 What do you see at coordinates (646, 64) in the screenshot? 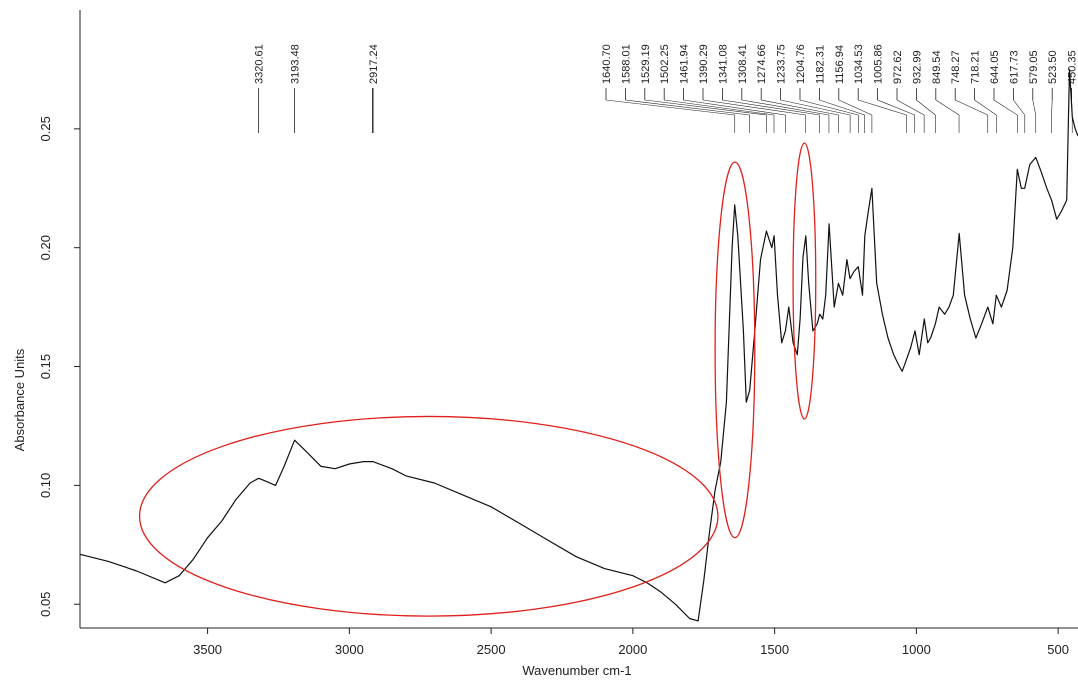
I see `peak-label: 1529.19` at bounding box center [646, 64].